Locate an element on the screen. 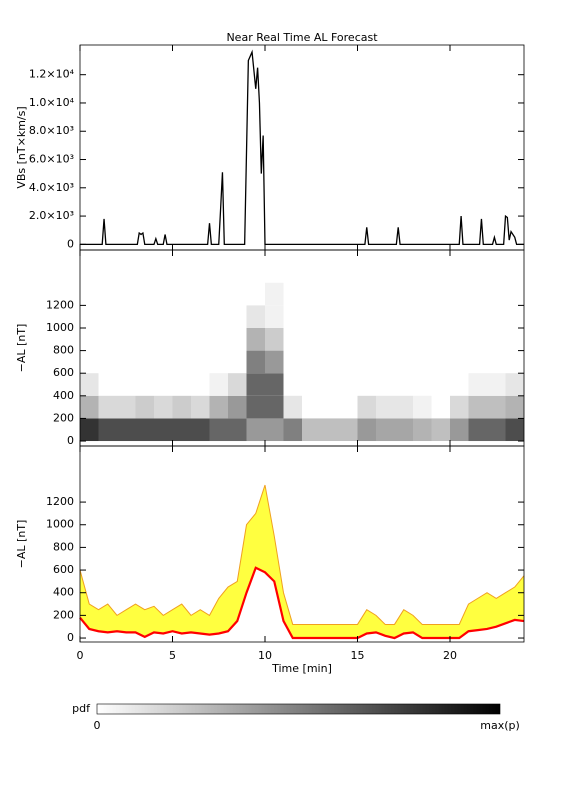 The image size is (576, 796). y-tick-label: 1.2×10⁴ is located at coordinates (52, 74).